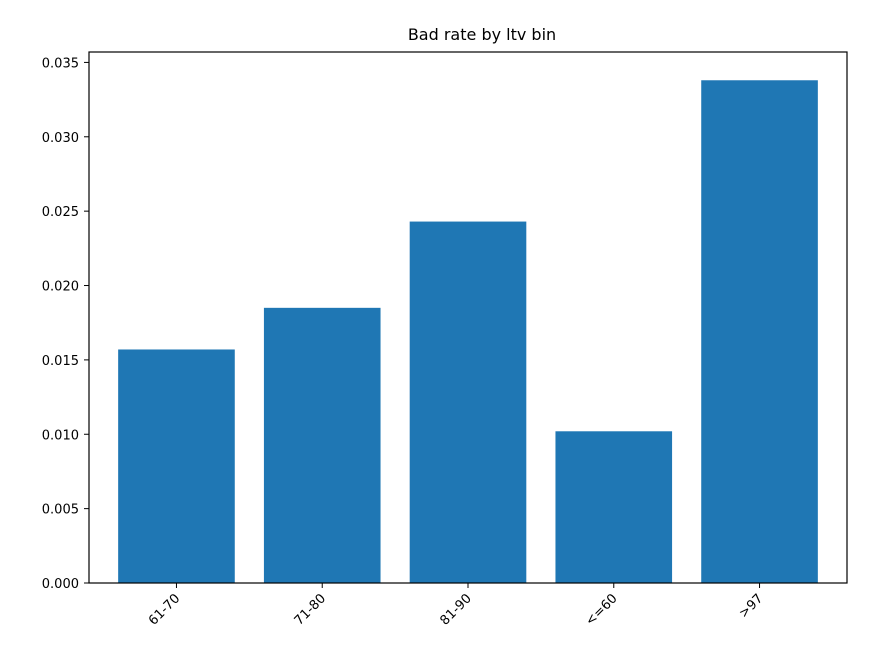 Image resolution: width=896 pixels, height=672 pixels. Describe the element at coordinates (60, 138) in the screenshot. I see `y-tick-label: 0.030` at that location.